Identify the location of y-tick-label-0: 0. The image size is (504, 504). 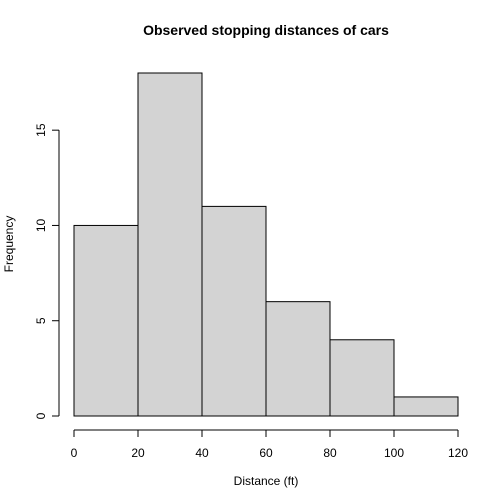
(41, 415).